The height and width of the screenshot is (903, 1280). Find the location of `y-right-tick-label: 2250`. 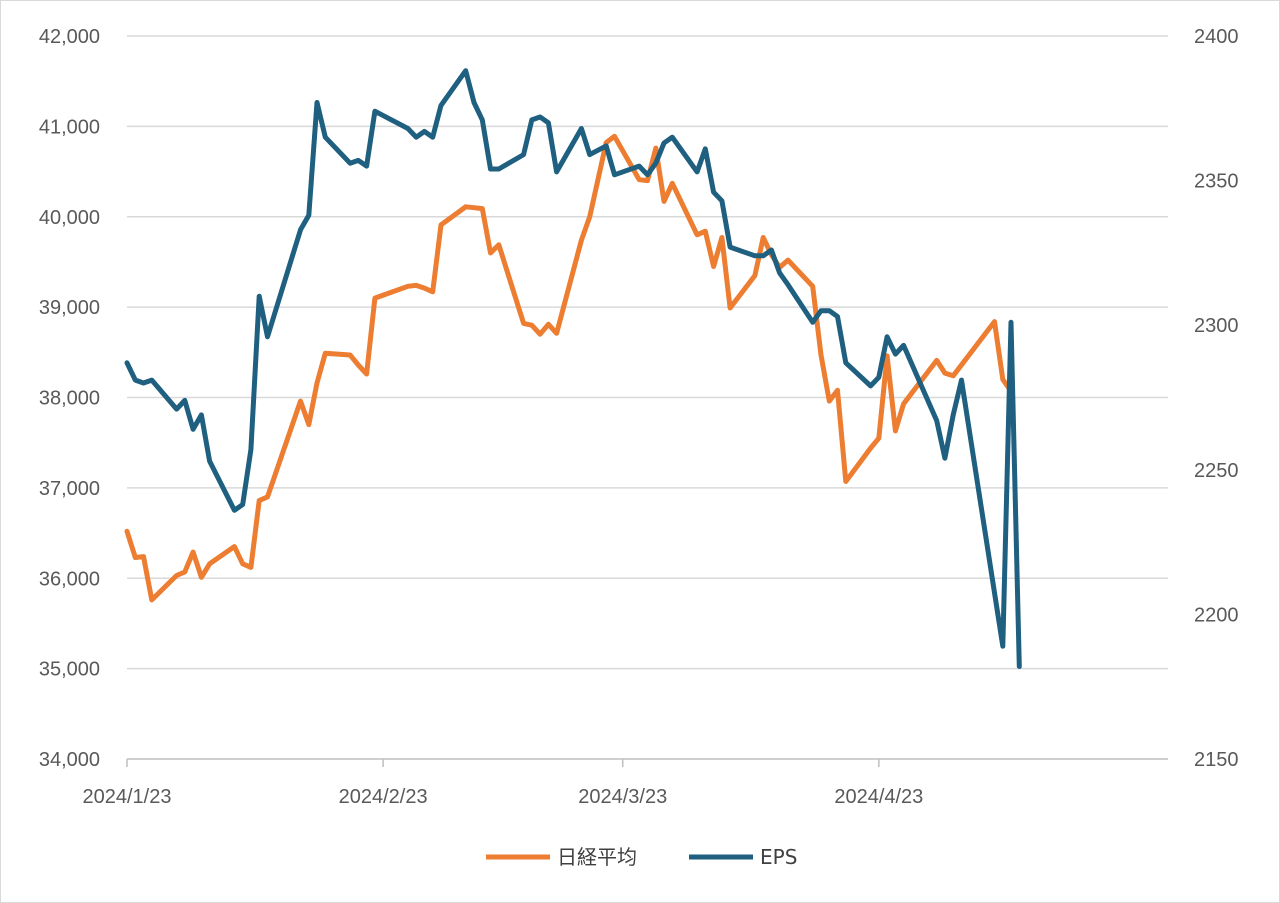

y-right-tick-label: 2250 is located at coordinates (1216, 471).